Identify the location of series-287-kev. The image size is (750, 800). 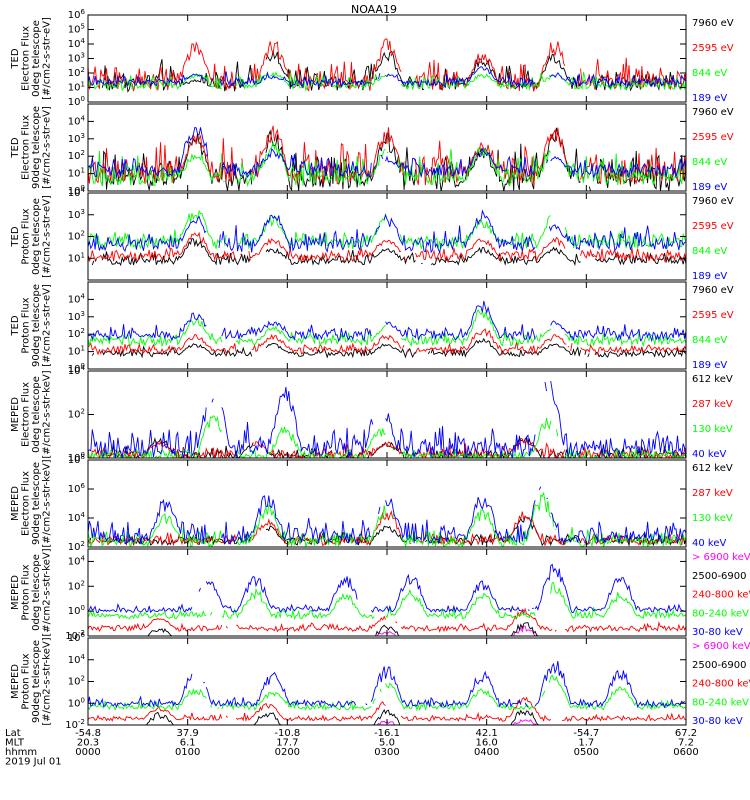
(387, 528).